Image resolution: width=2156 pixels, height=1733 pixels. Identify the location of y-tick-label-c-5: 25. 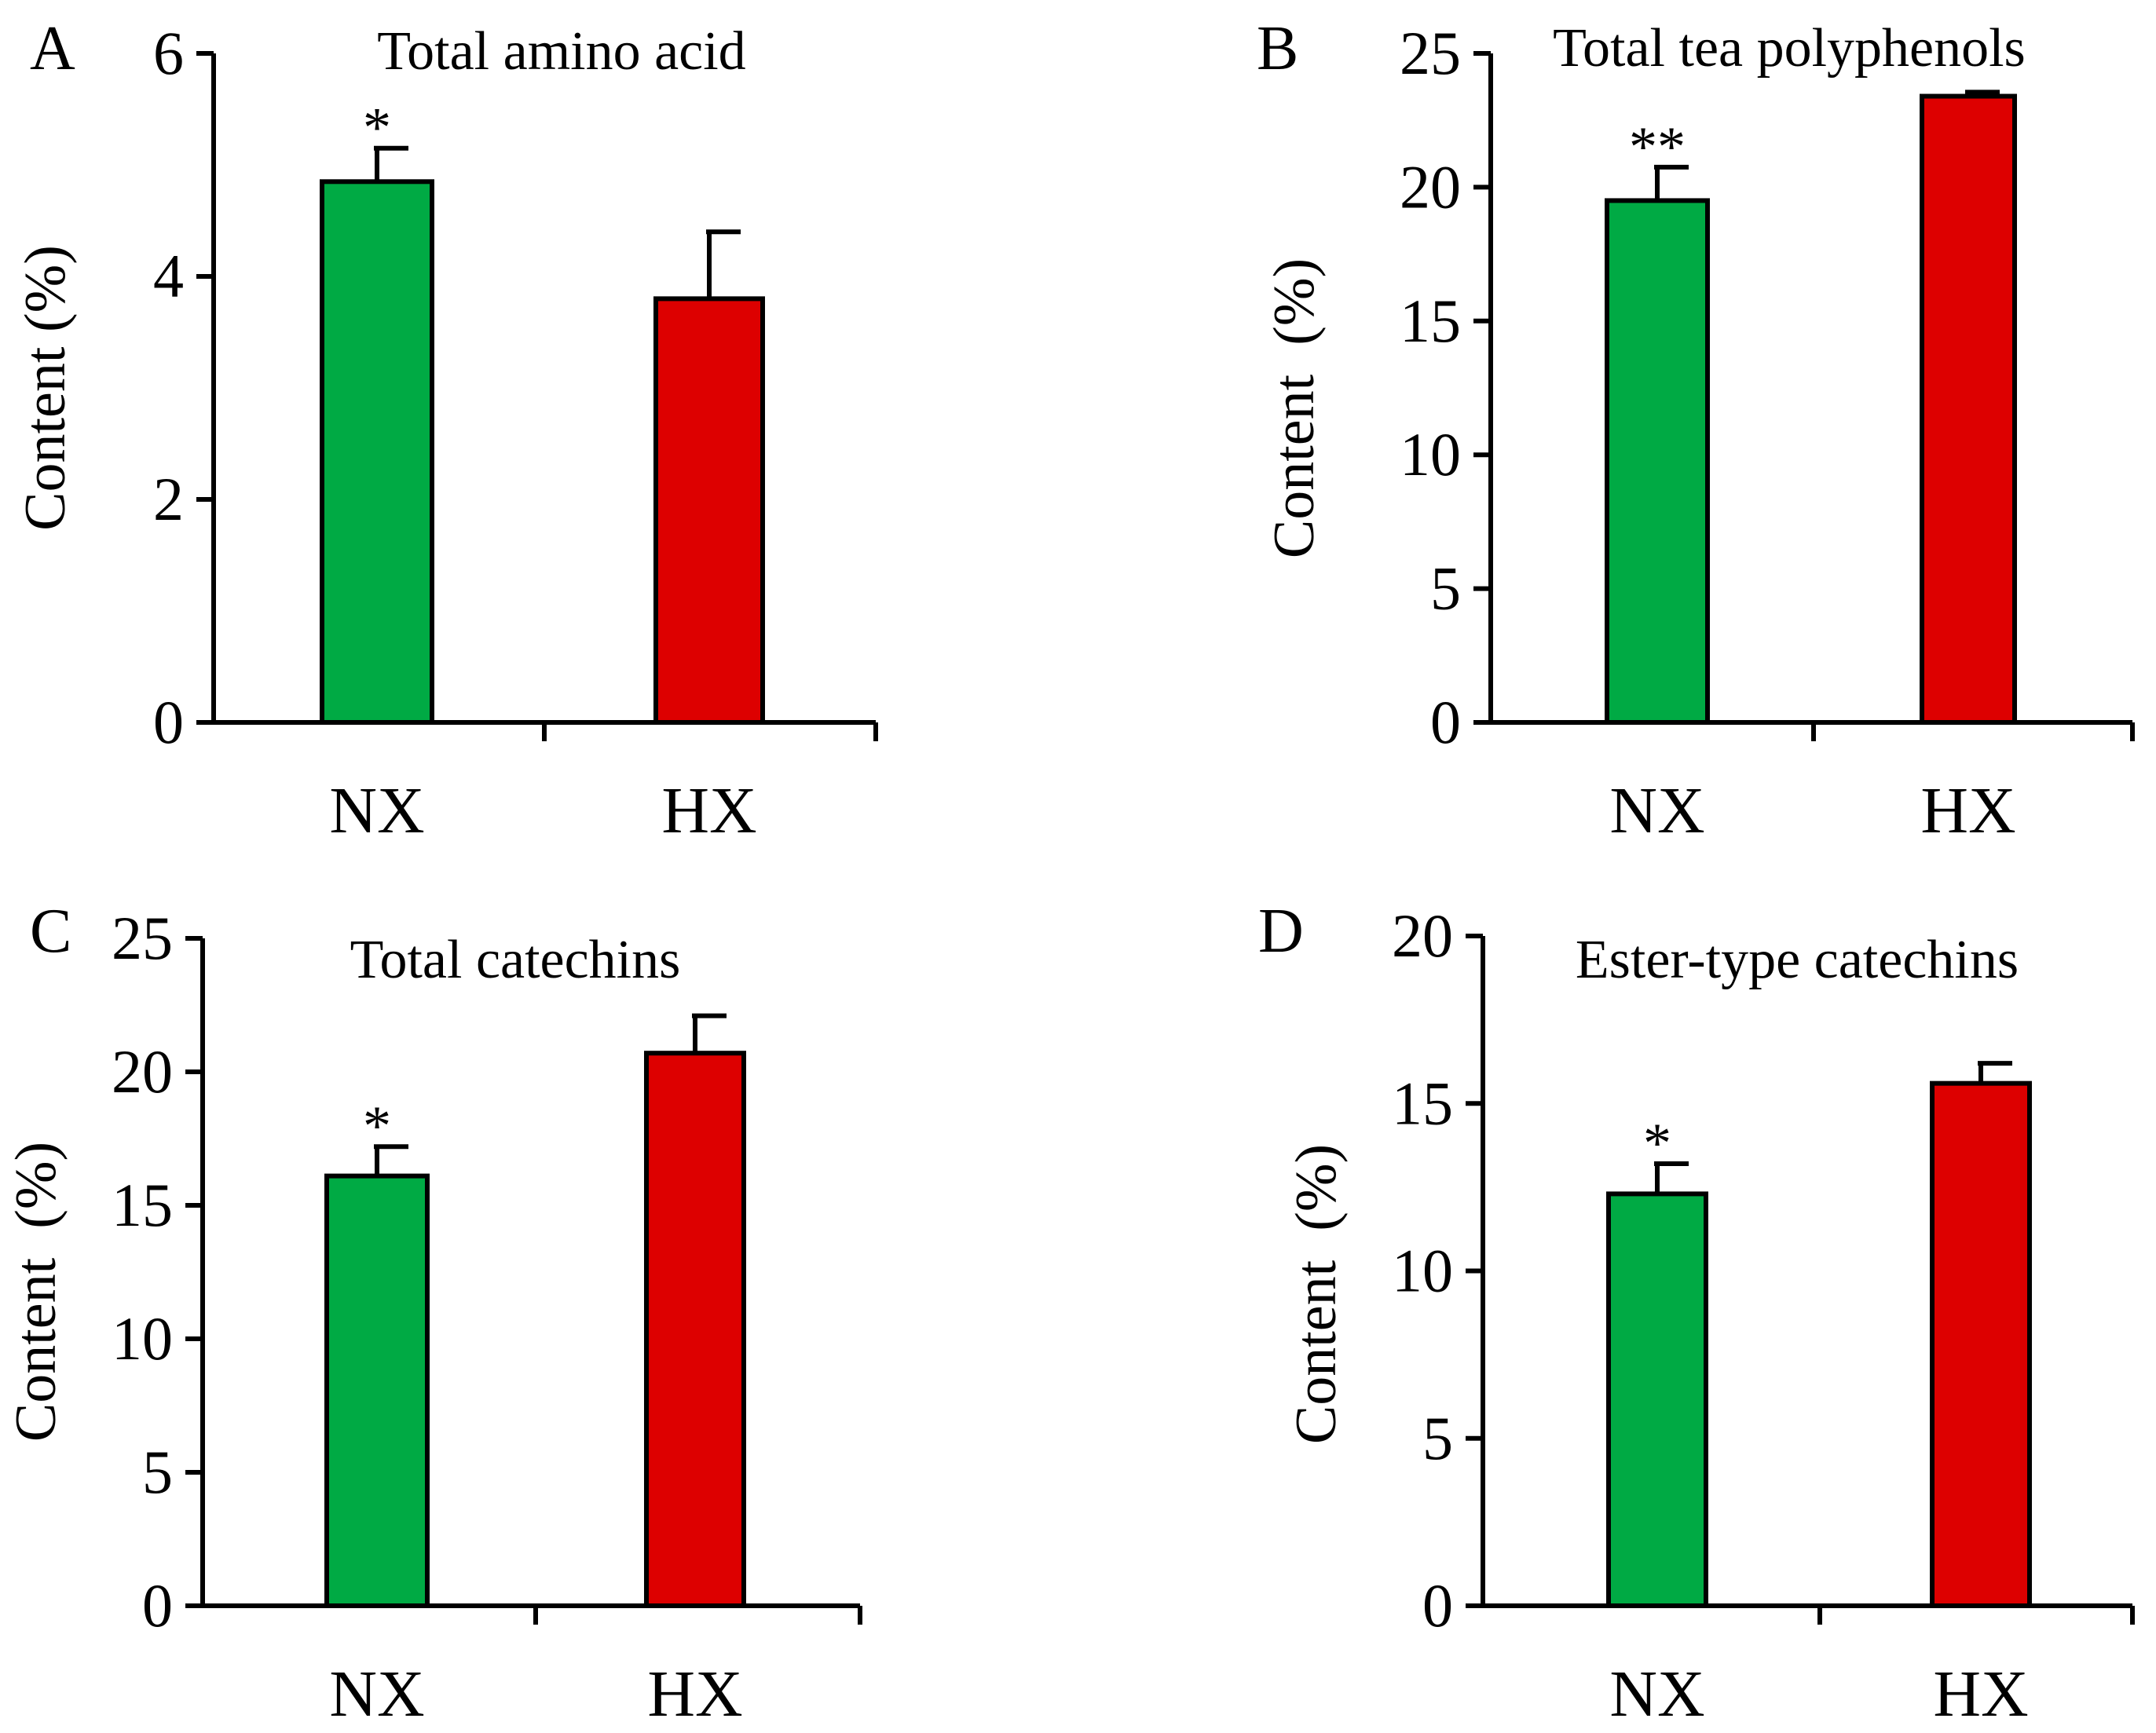
(142, 938).